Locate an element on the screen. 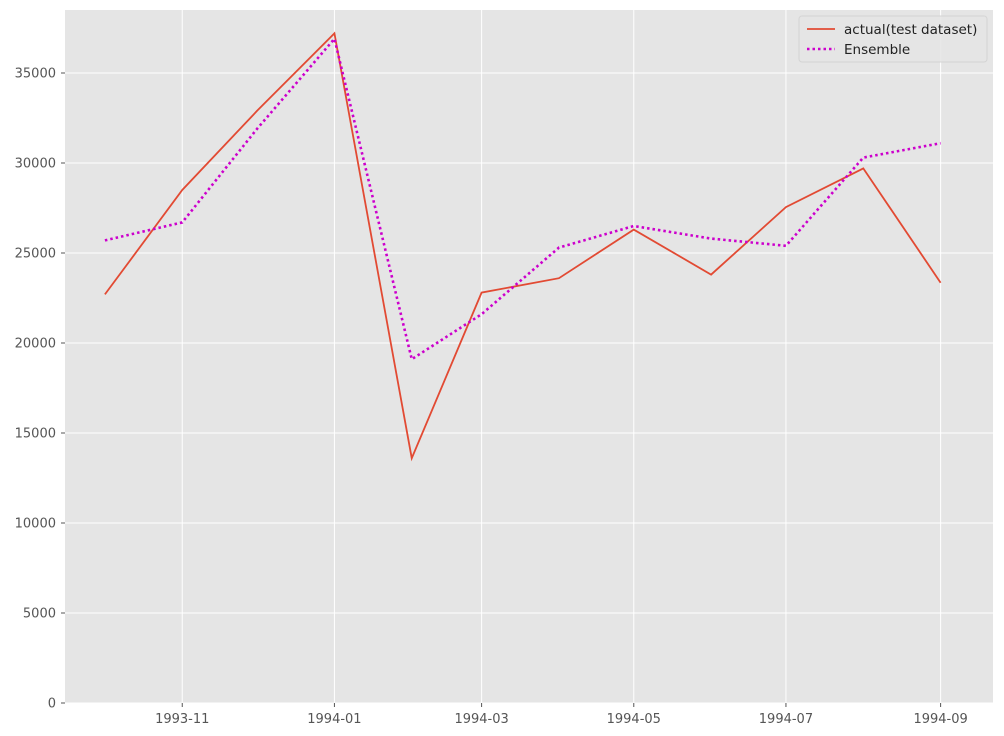  legend: actual(test dataset) Ensemble is located at coordinates (893, 39).